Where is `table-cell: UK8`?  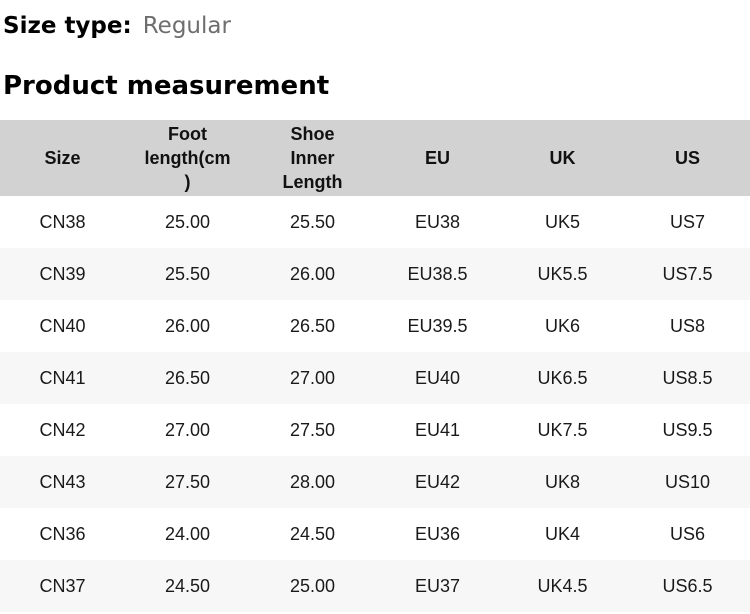 table-cell: UK8 is located at coordinates (562, 482).